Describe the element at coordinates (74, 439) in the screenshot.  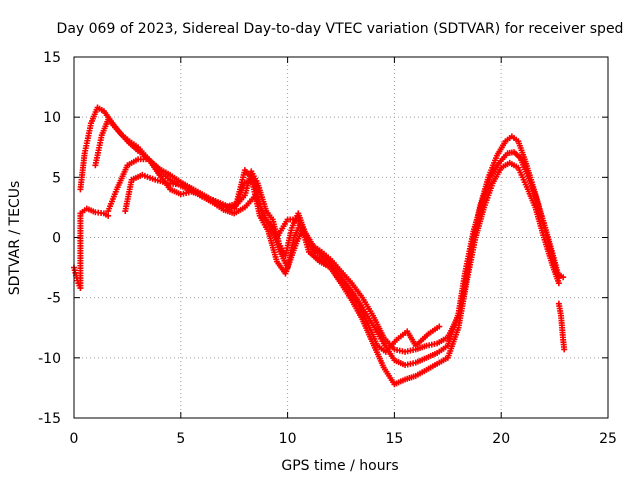
I see `x-tick-label: 0` at that location.